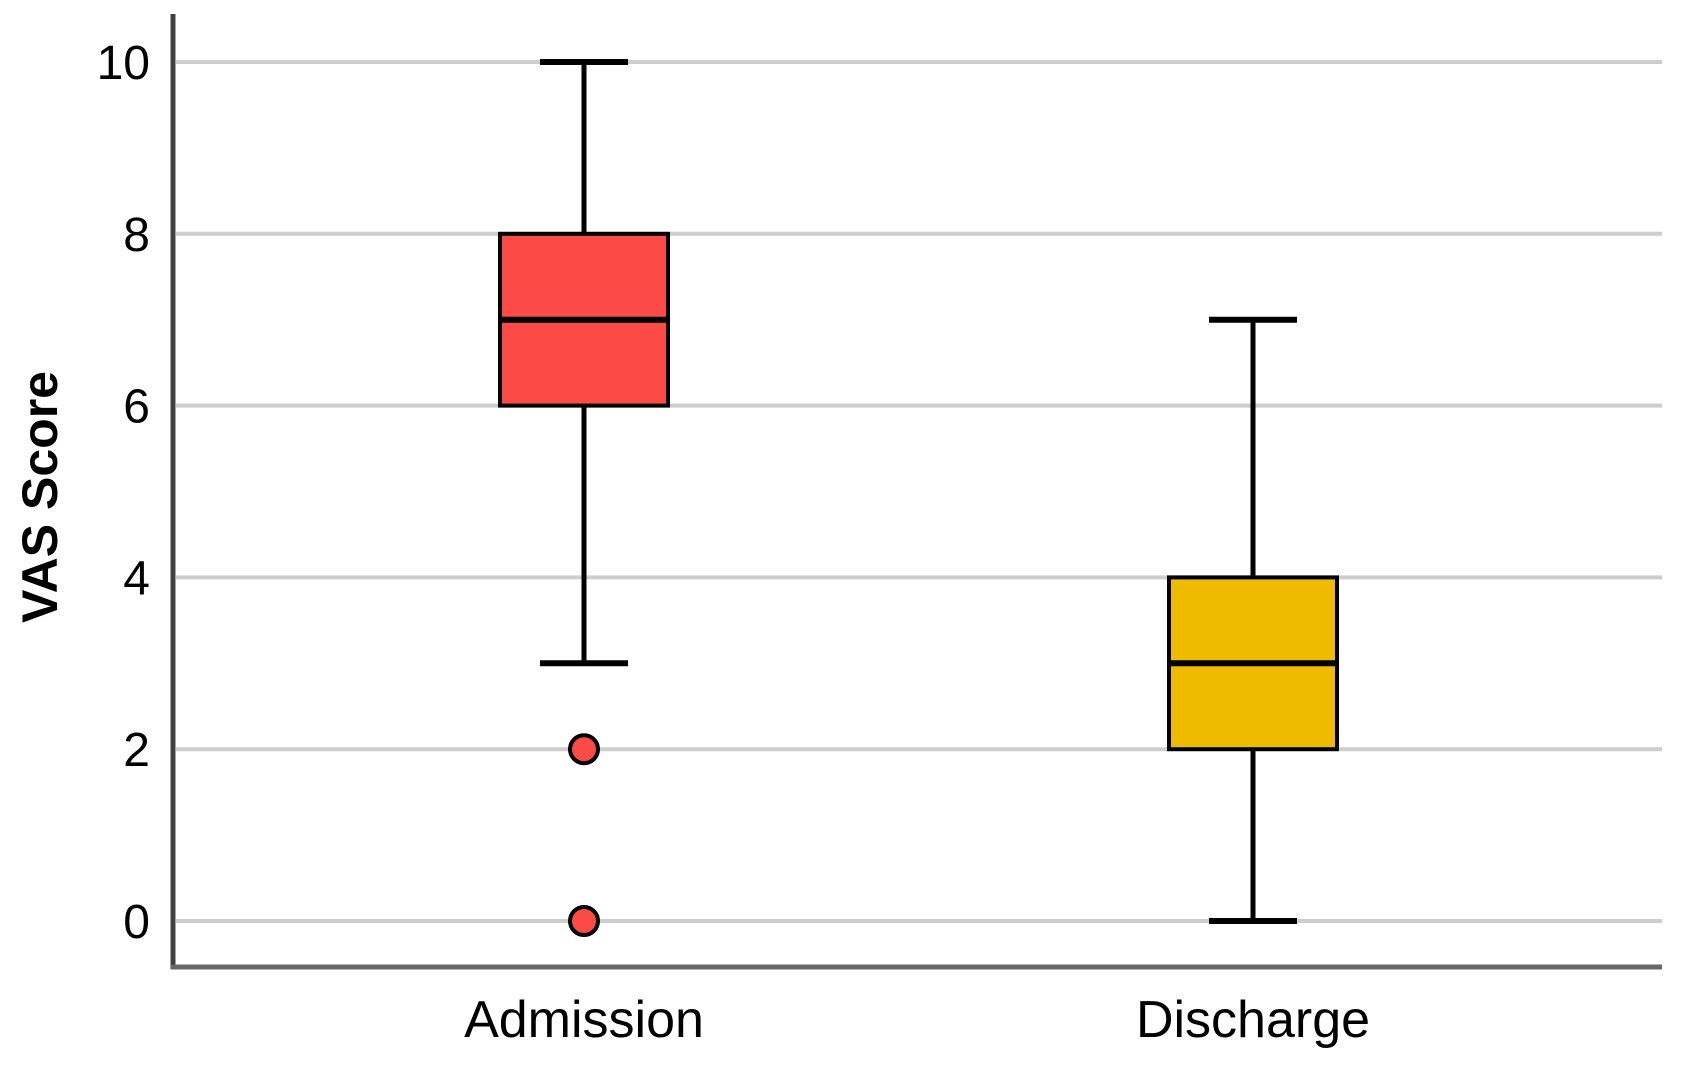  Describe the element at coordinates (136, 578) in the screenshot. I see `ytick-label-4: 4` at that location.